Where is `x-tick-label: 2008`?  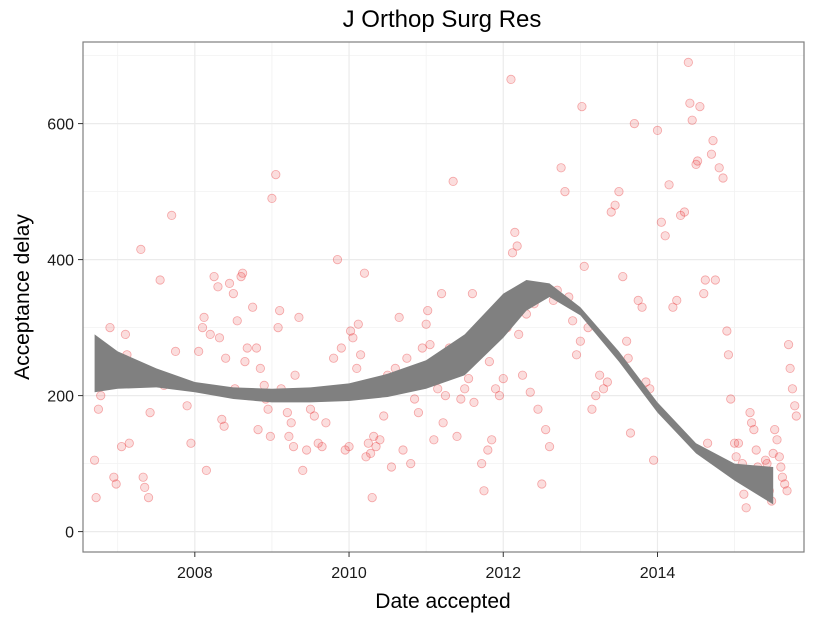
x-tick-label: 2008 is located at coordinates (195, 573).